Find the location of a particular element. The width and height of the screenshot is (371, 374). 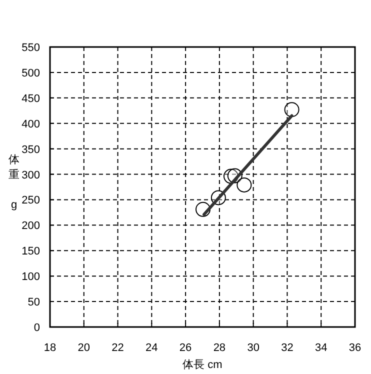

y-tick-label: 50 is located at coordinates (34, 302).